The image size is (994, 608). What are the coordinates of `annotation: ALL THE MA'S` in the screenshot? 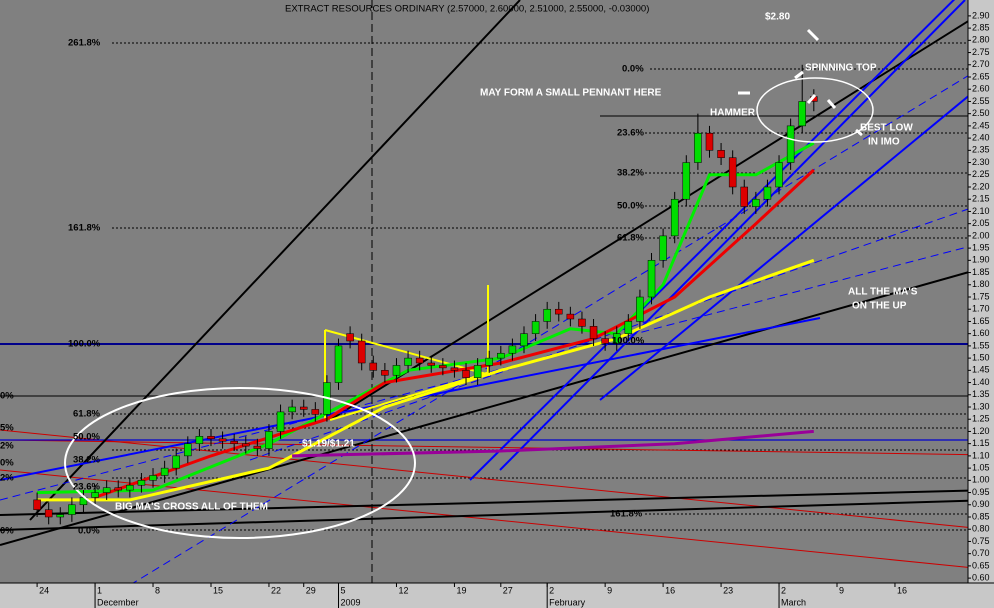 It's located at (883, 292).